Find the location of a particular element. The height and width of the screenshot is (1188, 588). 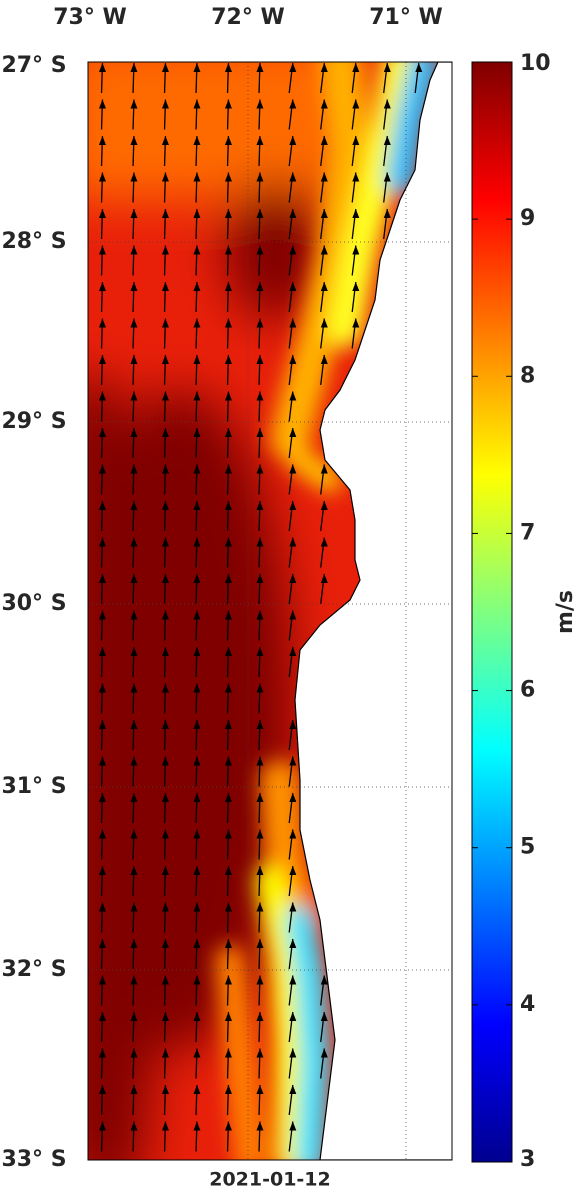

colorbar-tick-label: 8 is located at coordinates (527, 375).